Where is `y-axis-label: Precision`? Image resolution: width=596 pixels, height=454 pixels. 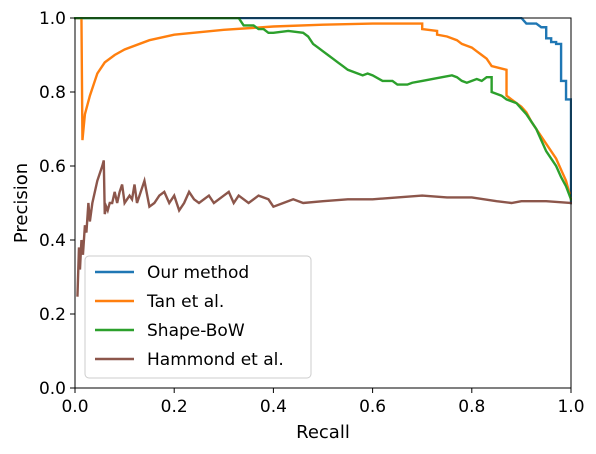 y-axis-label: Precision is located at coordinates (21, 203).